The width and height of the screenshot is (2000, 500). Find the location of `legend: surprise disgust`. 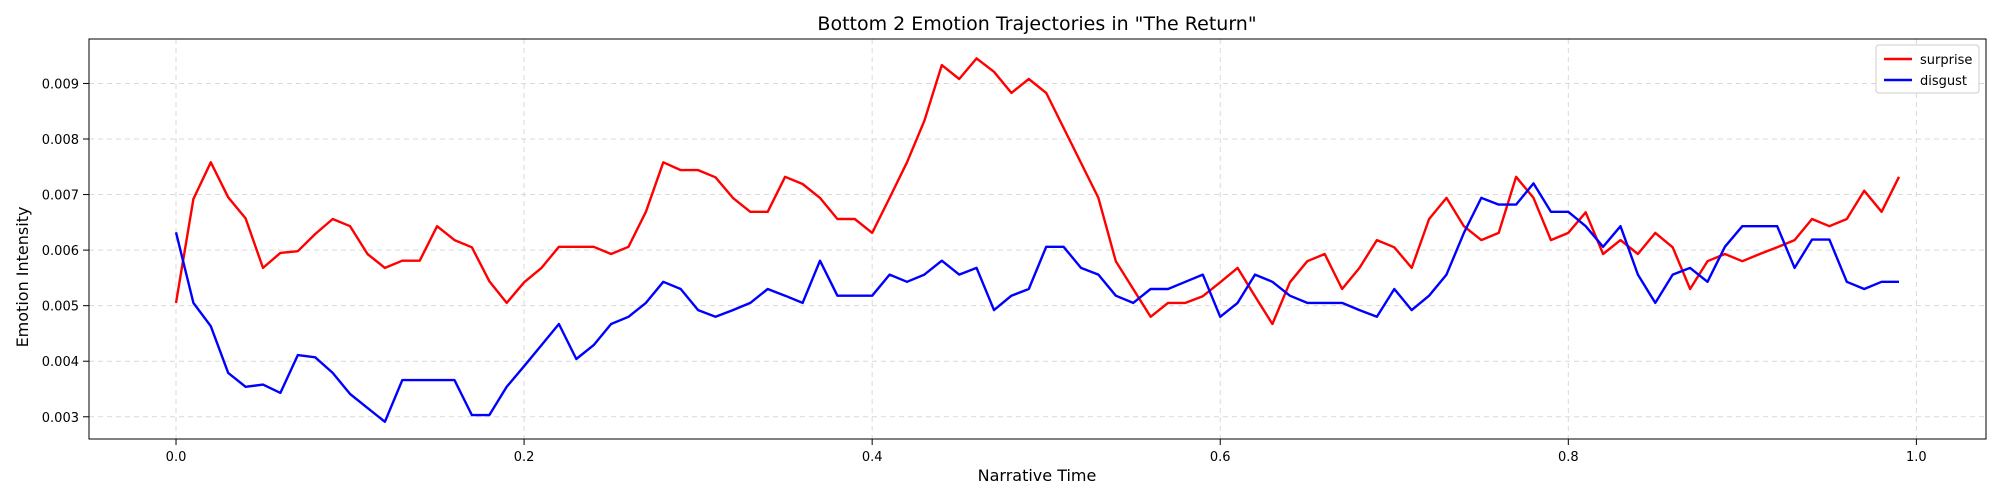

legend: surprise disgust is located at coordinates (1927, 69).